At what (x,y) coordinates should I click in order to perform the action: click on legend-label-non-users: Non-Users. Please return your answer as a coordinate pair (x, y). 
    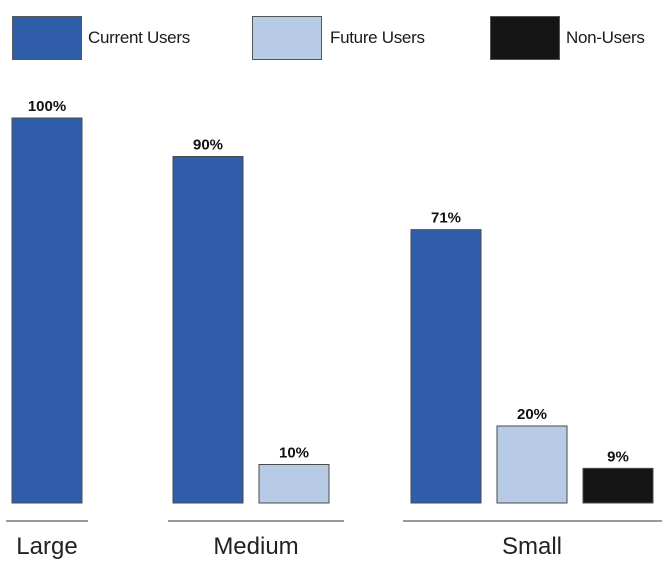
    Looking at the image, I should click on (605, 37).